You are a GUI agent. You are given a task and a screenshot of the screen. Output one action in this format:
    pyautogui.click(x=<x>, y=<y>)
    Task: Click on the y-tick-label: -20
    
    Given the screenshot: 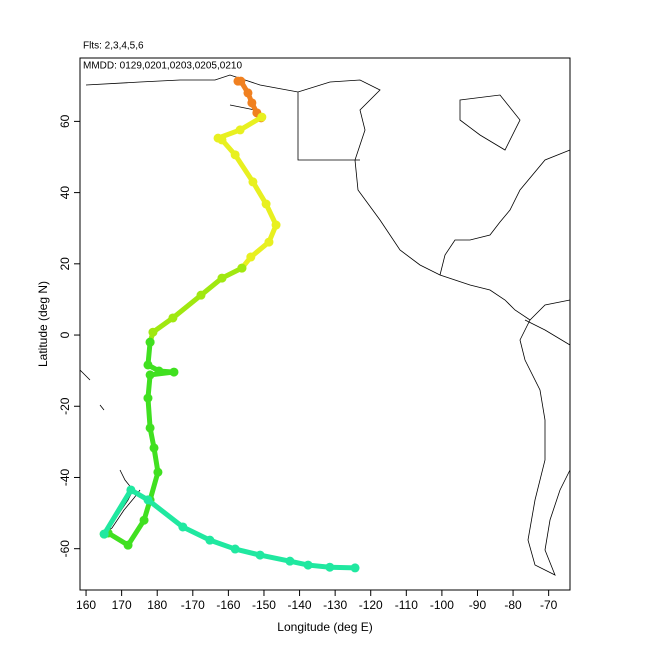 What is the action you would take?
    pyautogui.click(x=65, y=406)
    